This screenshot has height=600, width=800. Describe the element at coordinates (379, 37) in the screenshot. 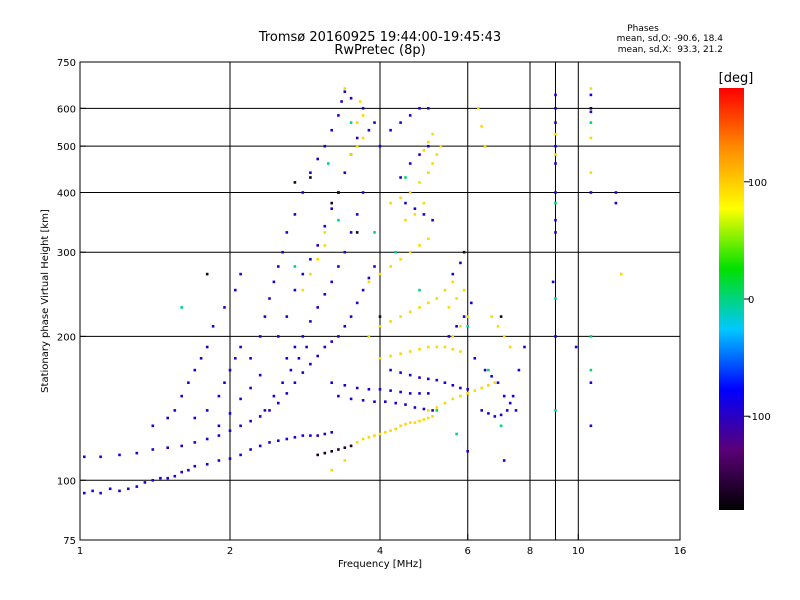

I see `chart-title: Tromsø 20160925 19:44:00-19:45:43` at that location.